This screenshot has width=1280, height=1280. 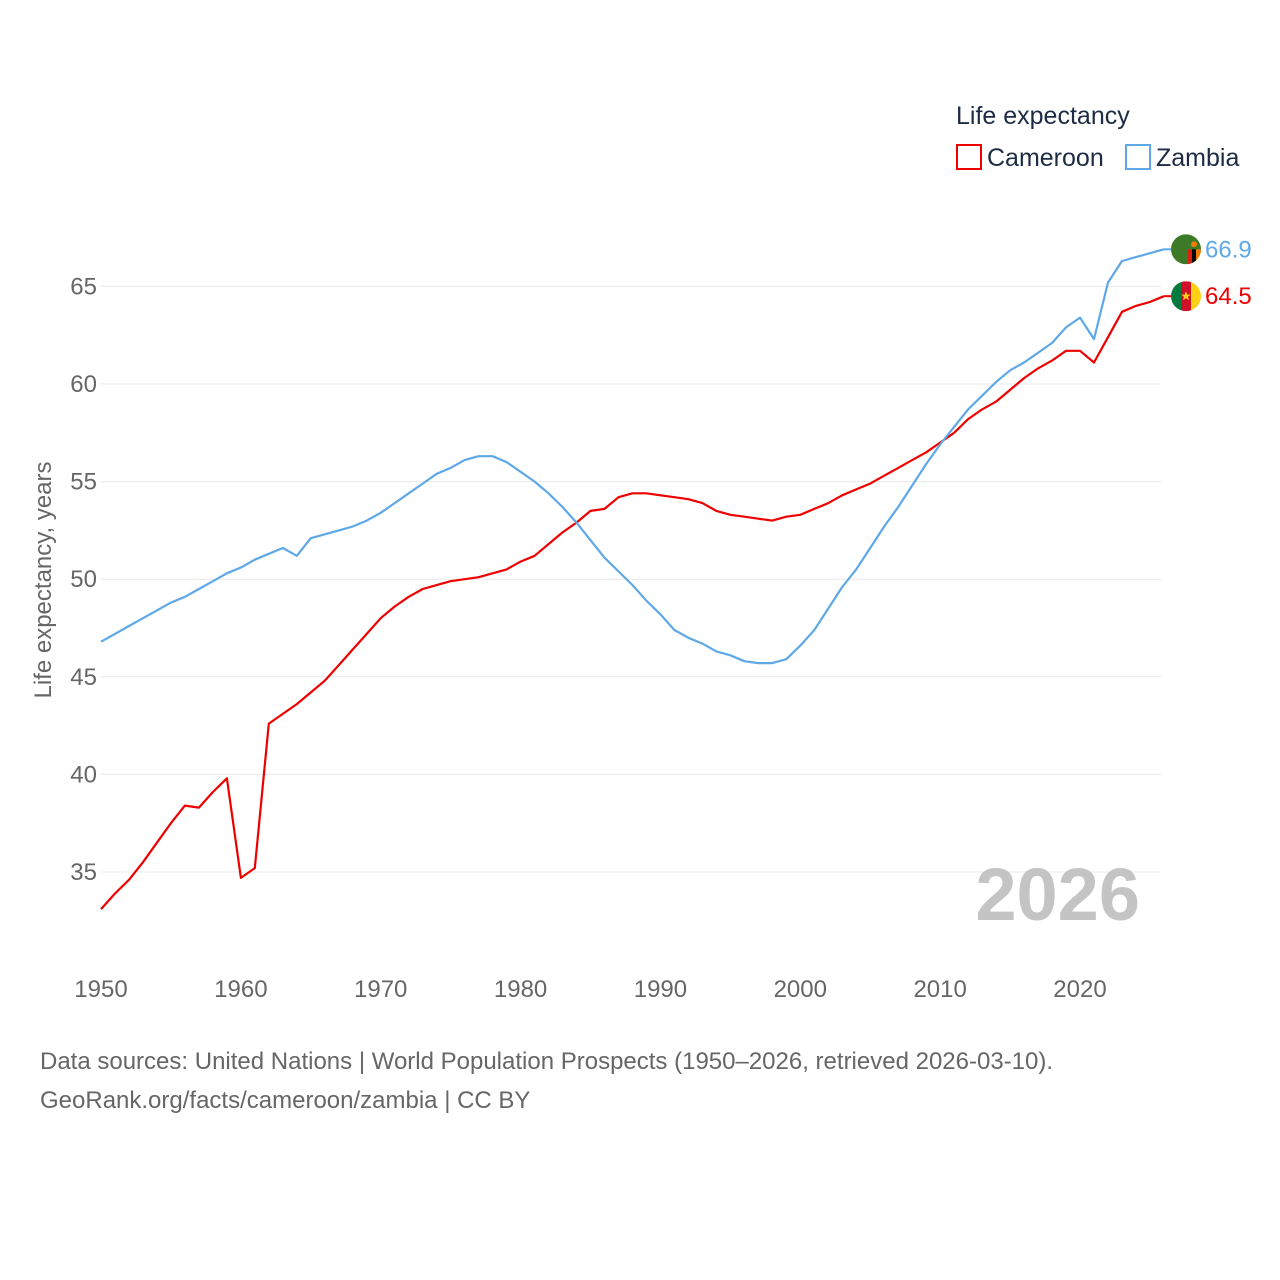 I want to click on y-tick-label: 35, so click(x=83, y=872).